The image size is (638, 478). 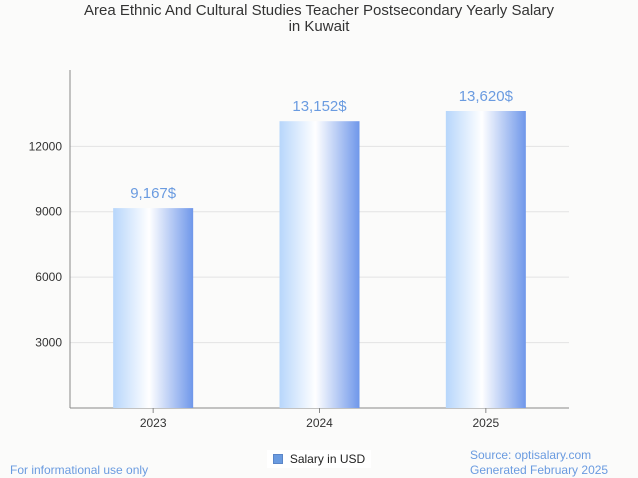 I want to click on data-label: 13,152$, so click(x=319, y=106).